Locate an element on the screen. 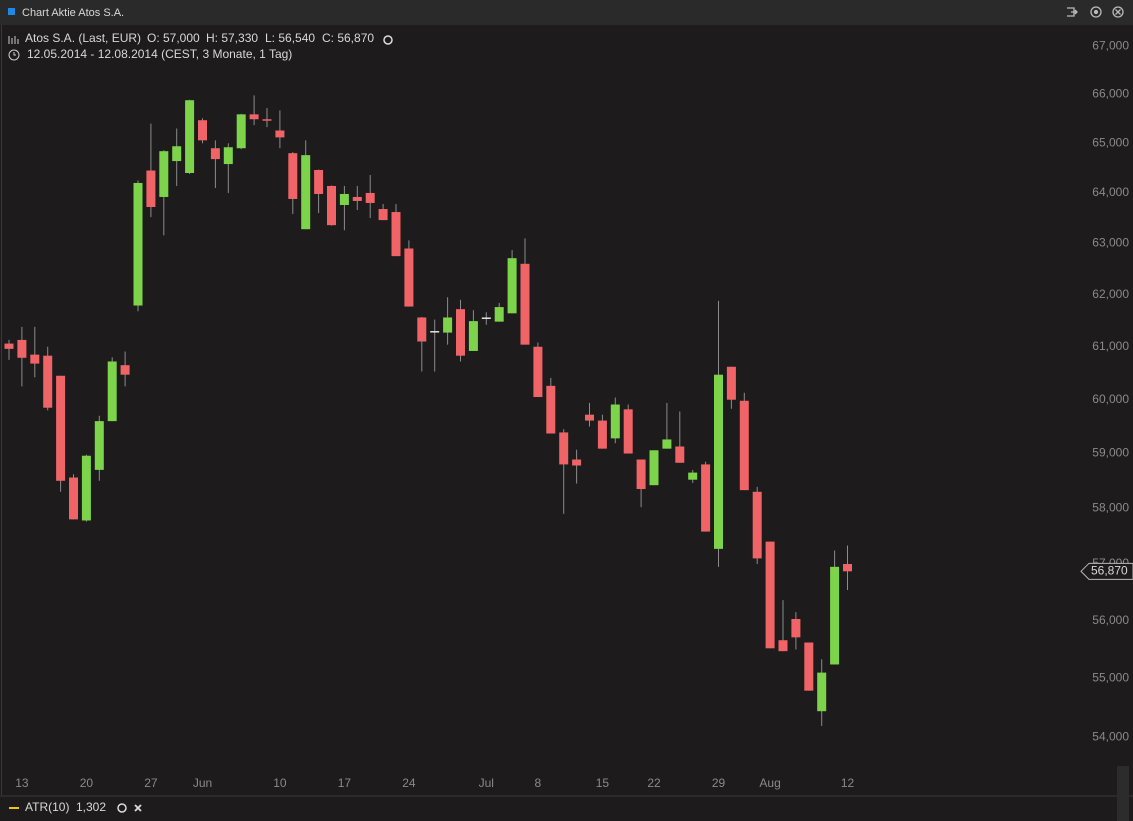  y-tick-label: 65,000 is located at coordinates (1110, 142).